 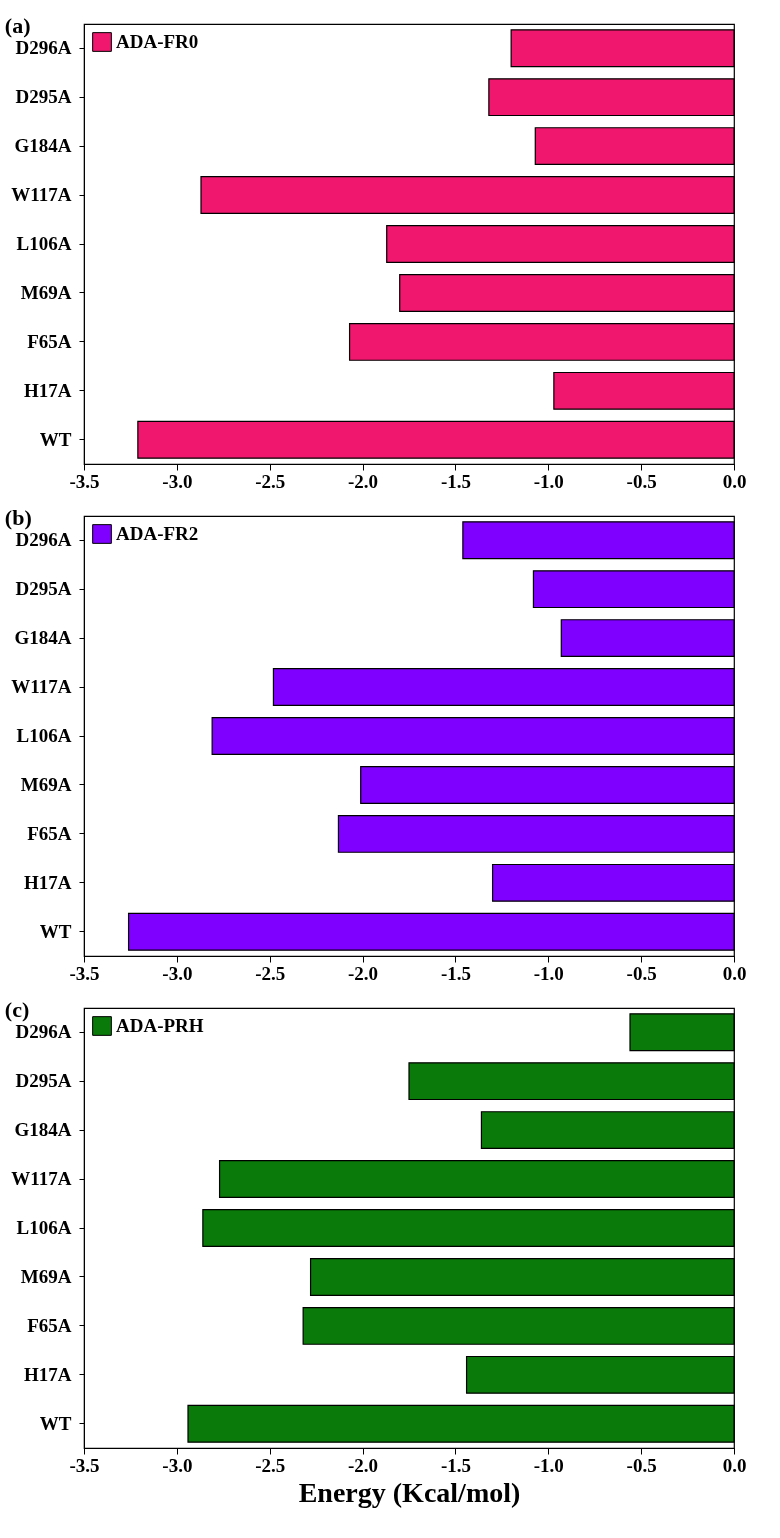 What do you see at coordinates (409, 1492) in the screenshot?
I see `x-axis-title: Energy (Kcal/mol)` at bounding box center [409, 1492].